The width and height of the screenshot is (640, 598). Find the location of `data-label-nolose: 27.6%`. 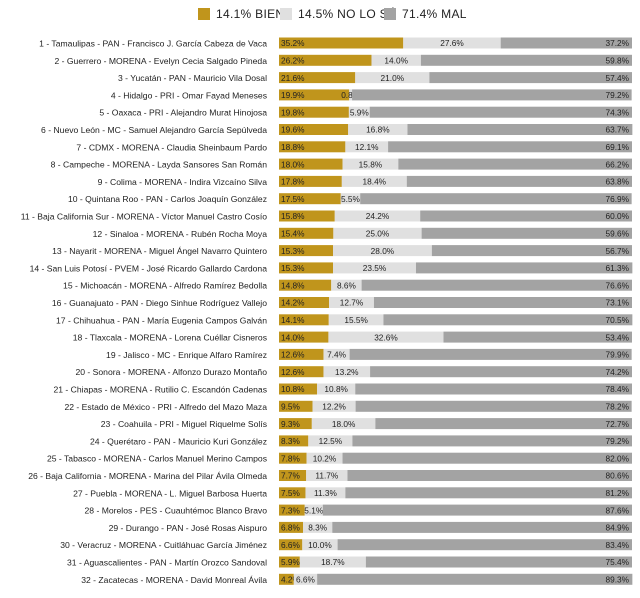

data-label-nolose: 27.6% is located at coordinates (452, 43).